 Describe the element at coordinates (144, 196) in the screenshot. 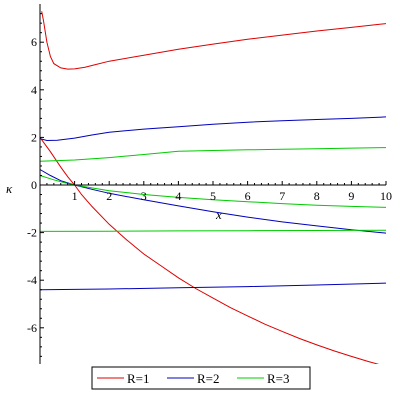

I see `x-tick-label: 3` at that location.